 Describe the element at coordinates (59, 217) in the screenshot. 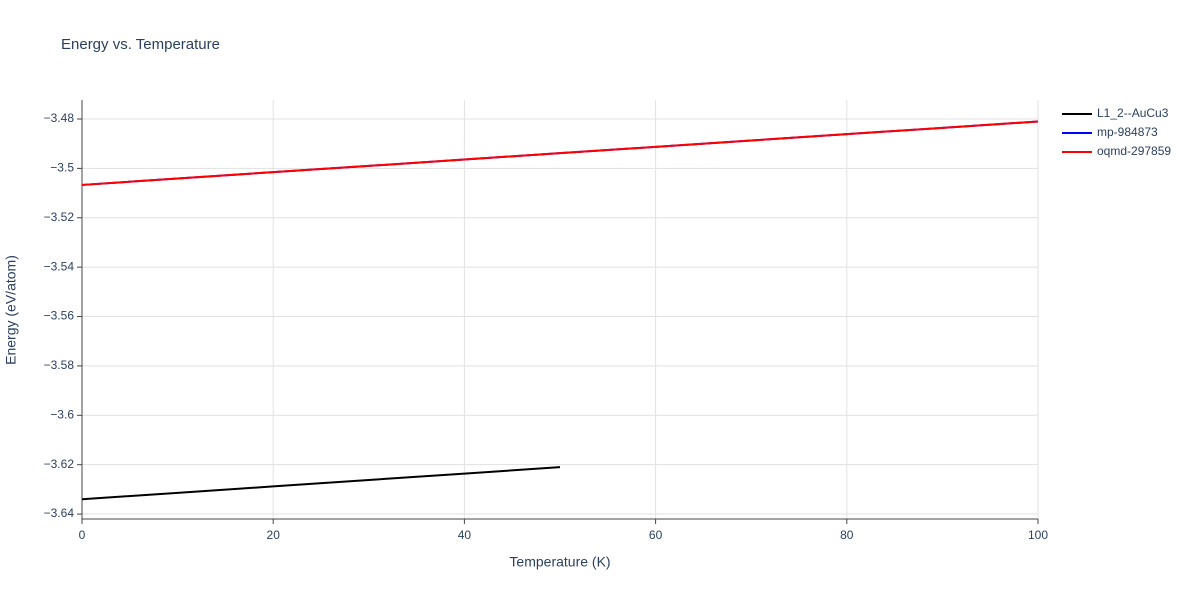

I see `y-tick-label: −3.52` at that location.